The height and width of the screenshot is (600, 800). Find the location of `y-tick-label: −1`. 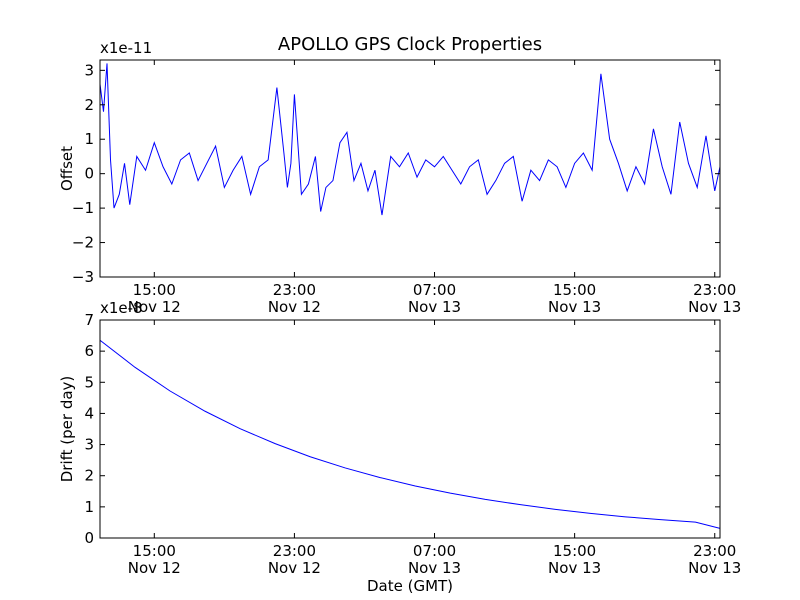

y-tick-label: −1 is located at coordinates (83, 208).